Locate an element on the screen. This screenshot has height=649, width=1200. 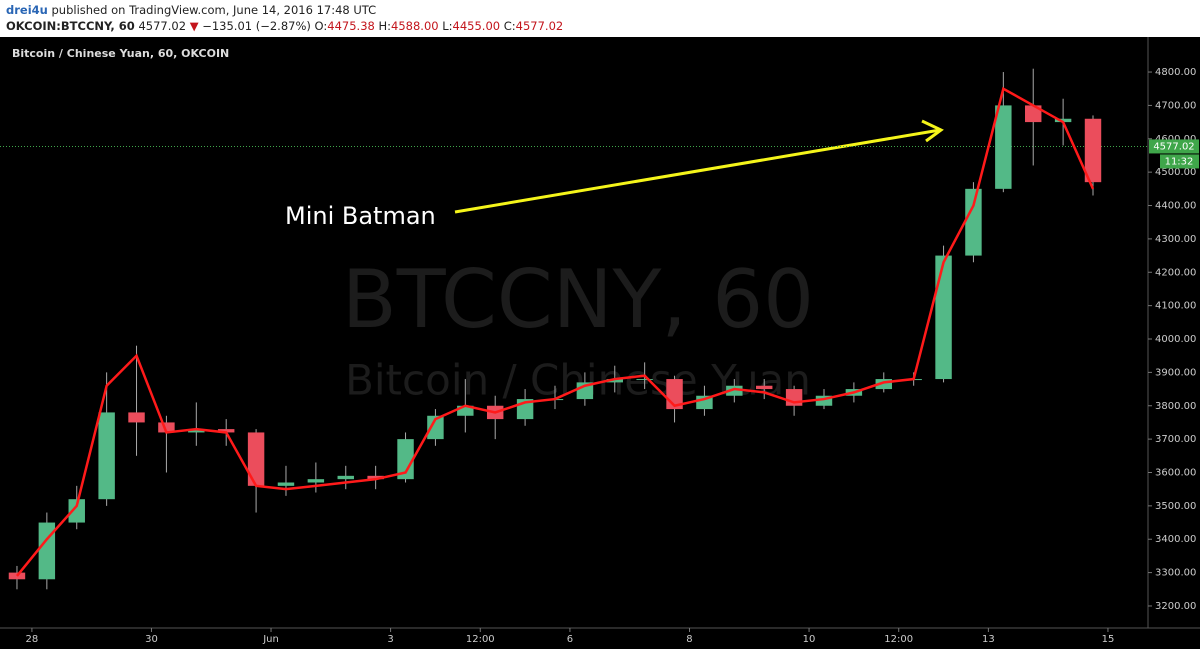
watermark: BTCCNY, 60 is located at coordinates (578, 299).